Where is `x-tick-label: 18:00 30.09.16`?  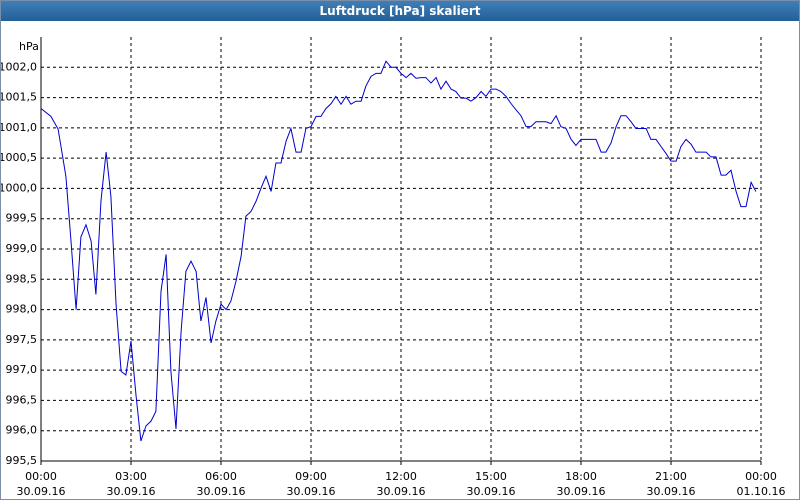
x-tick-label: 18:00 30.09.16 is located at coordinates (581, 484).